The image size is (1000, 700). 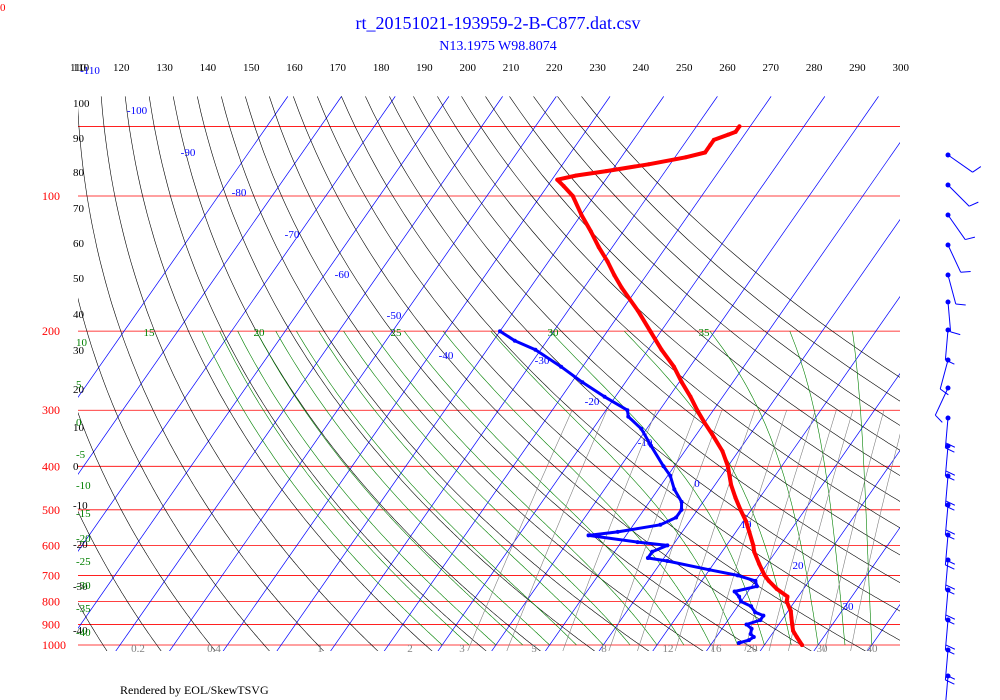 What do you see at coordinates (668, 649) in the screenshot?
I see `mixing-ratio-label: 12` at bounding box center [668, 649].